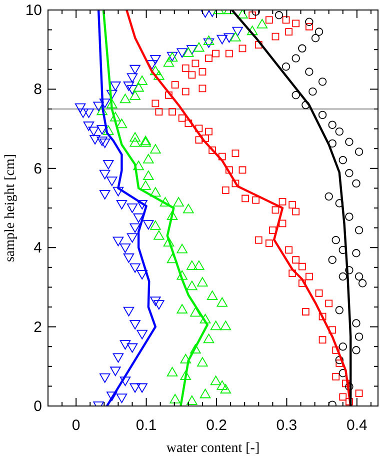  Describe the element at coordinates (216, 425) in the screenshot. I see `x-tick-label: 0.2` at that location.